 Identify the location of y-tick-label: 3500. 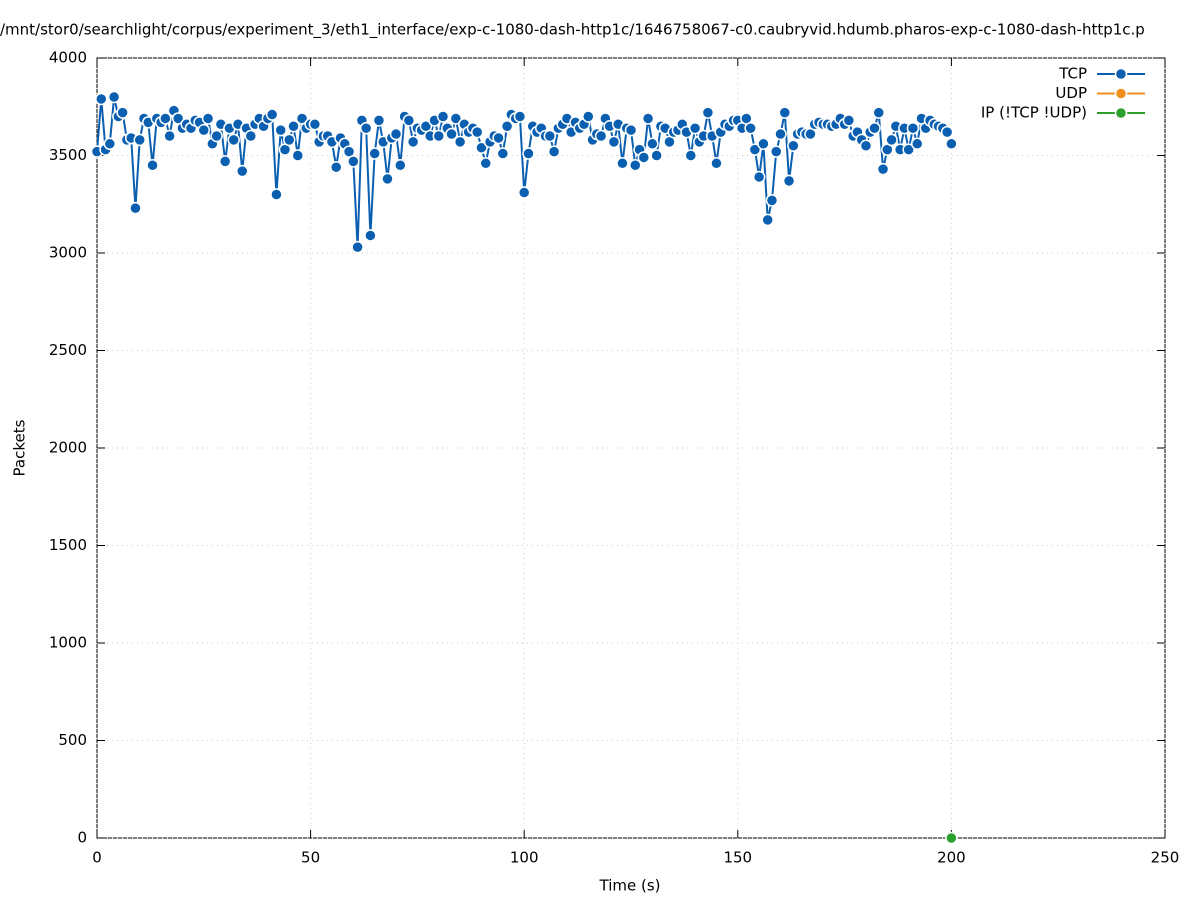
(68, 155).